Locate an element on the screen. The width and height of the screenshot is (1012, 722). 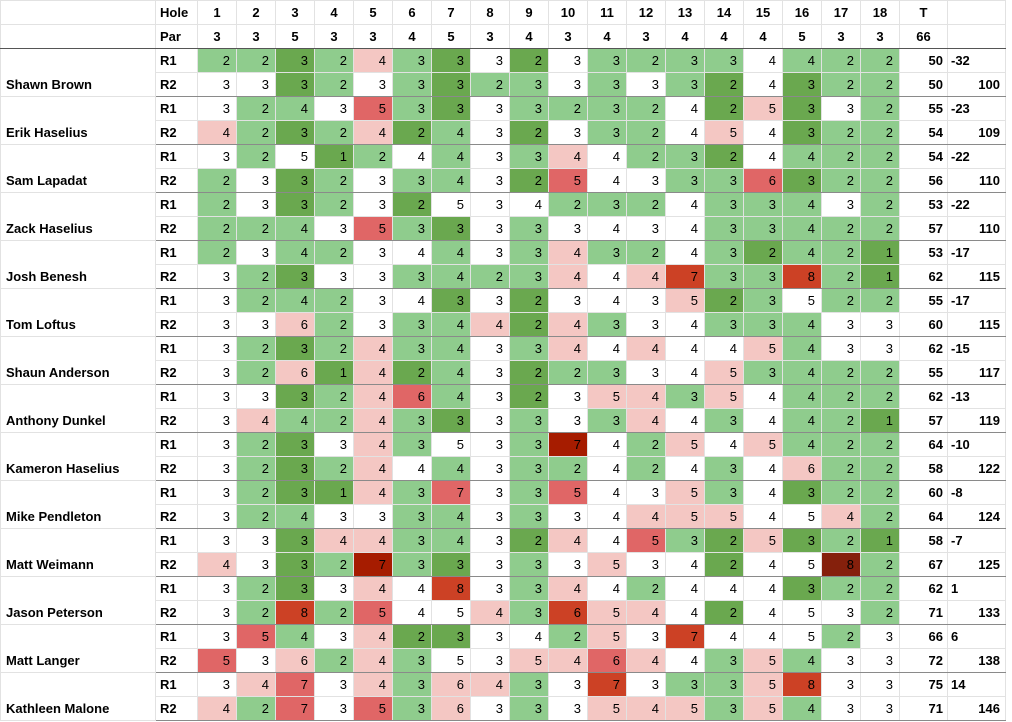
hole-number: 15 is located at coordinates (763, 12).